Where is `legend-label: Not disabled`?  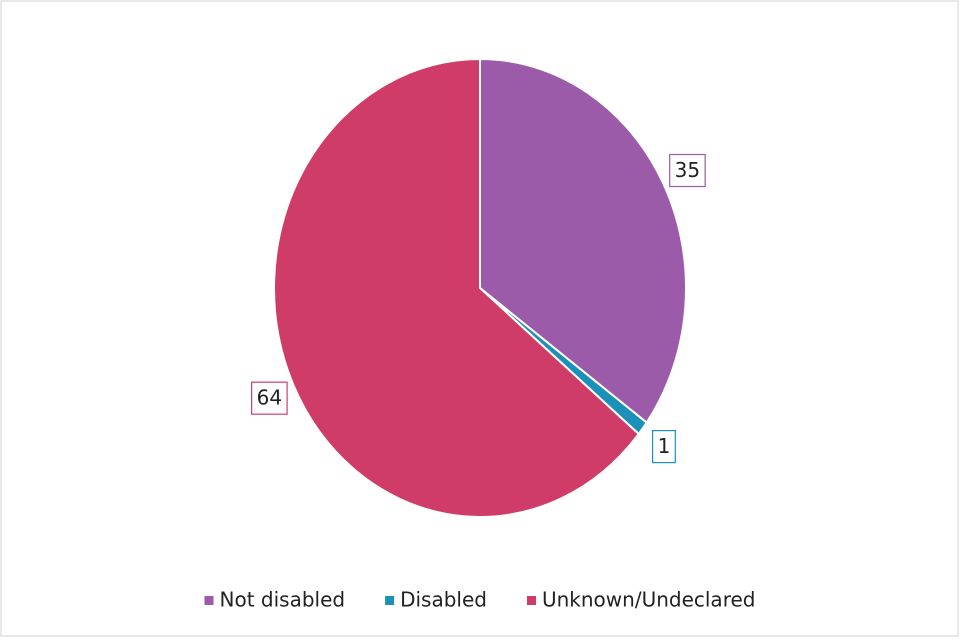
legend-label: Not disabled is located at coordinates (283, 600).